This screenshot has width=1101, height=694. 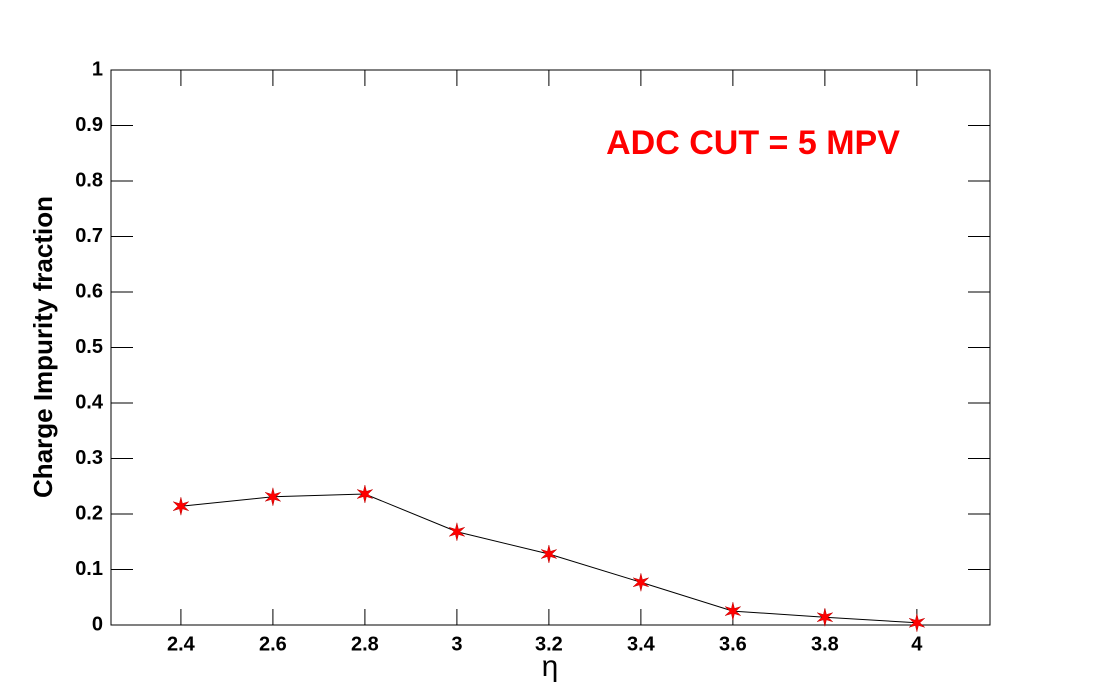 I want to click on x-tick-label: 3, so click(x=456, y=644).